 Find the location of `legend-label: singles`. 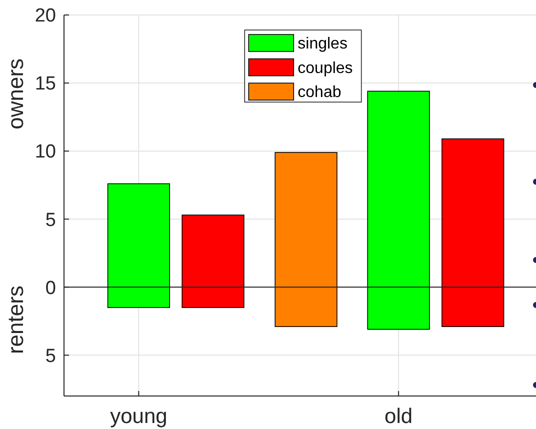

legend-label: singles is located at coordinates (323, 44).